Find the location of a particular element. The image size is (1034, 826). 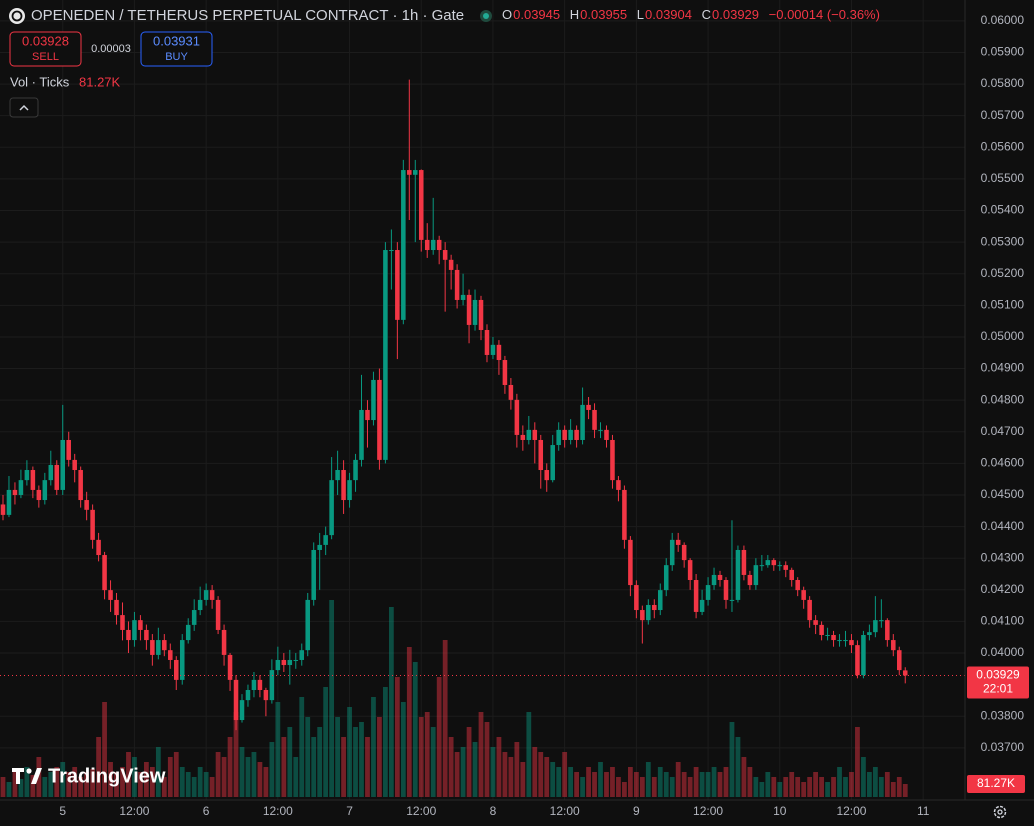

price-tag is located at coordinates (998, 682).